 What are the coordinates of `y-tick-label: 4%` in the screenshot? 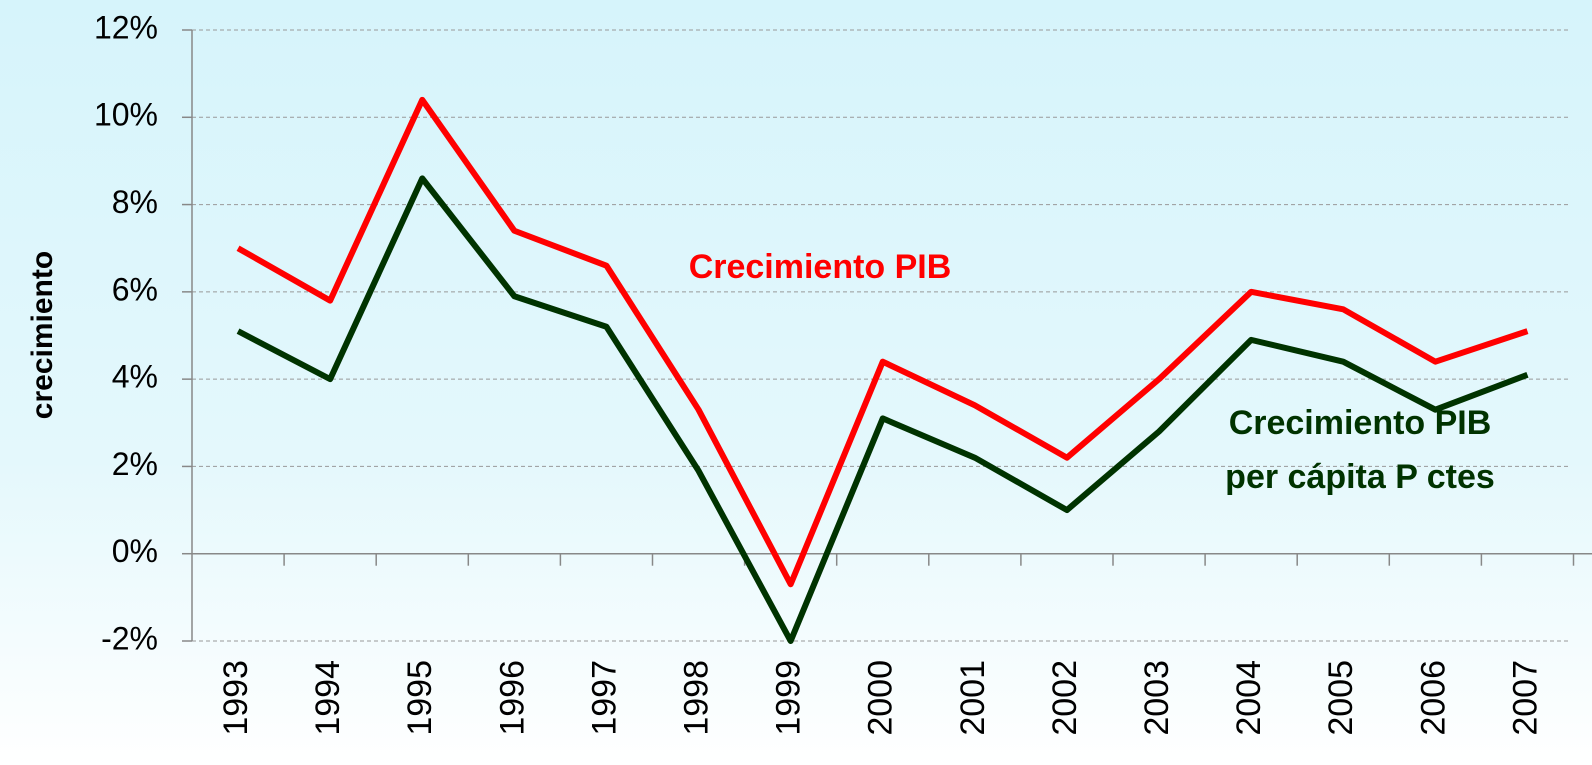 It's located at (135, 377).